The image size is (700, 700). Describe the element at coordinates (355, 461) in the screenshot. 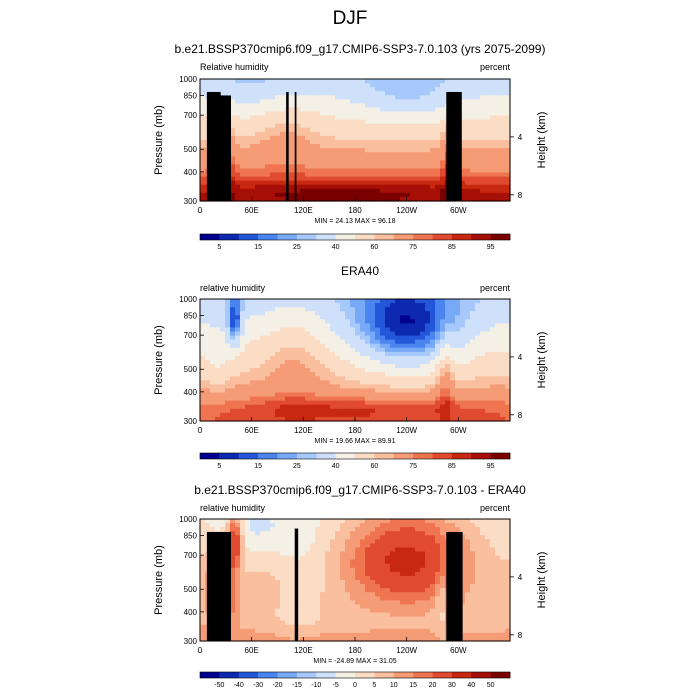

I see `colorbar-2: 5 15 25 40 60 75 85 95` at that location.